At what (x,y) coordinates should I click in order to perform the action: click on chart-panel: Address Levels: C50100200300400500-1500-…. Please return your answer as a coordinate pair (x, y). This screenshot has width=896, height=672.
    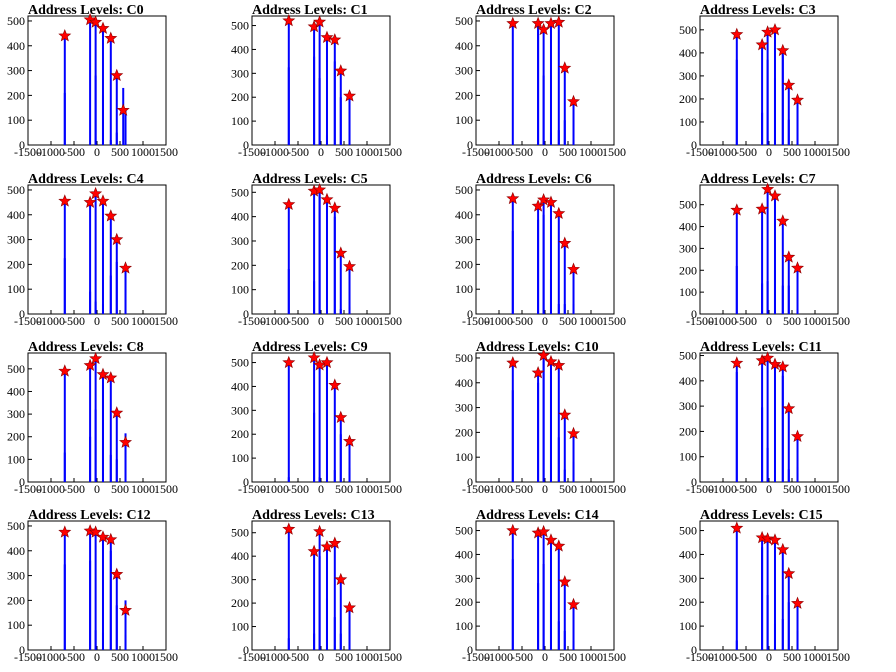
    Looking at the image, I should click on (316, 250).